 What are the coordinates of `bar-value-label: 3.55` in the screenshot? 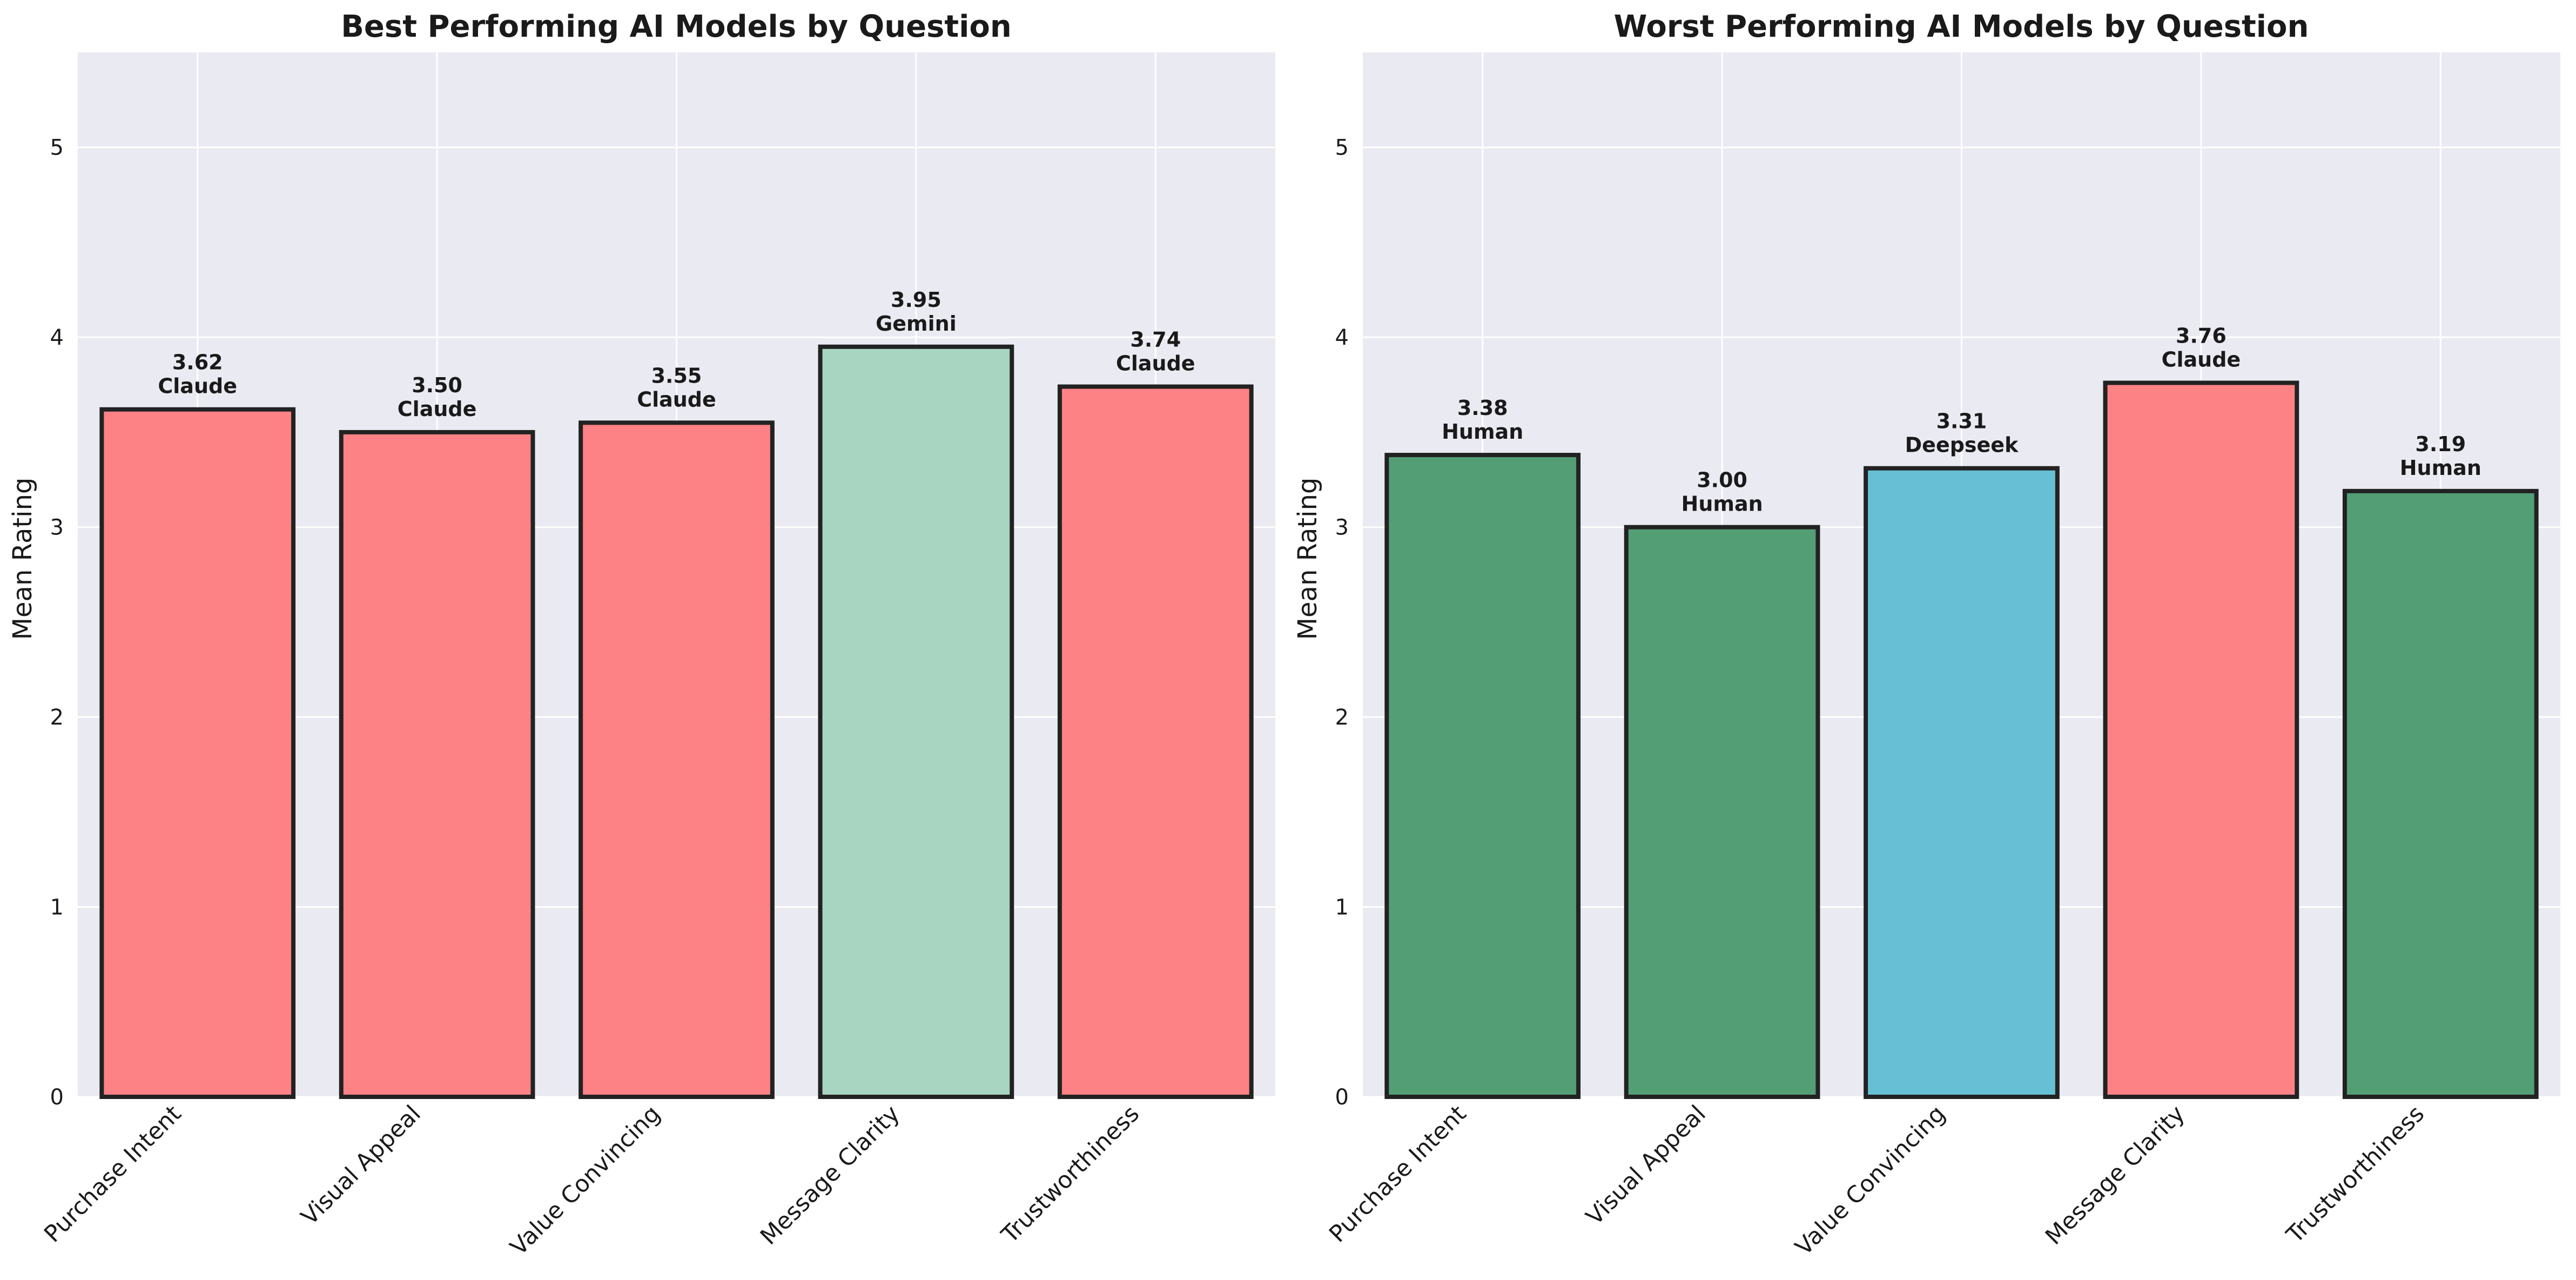 It's located at (676, 375).